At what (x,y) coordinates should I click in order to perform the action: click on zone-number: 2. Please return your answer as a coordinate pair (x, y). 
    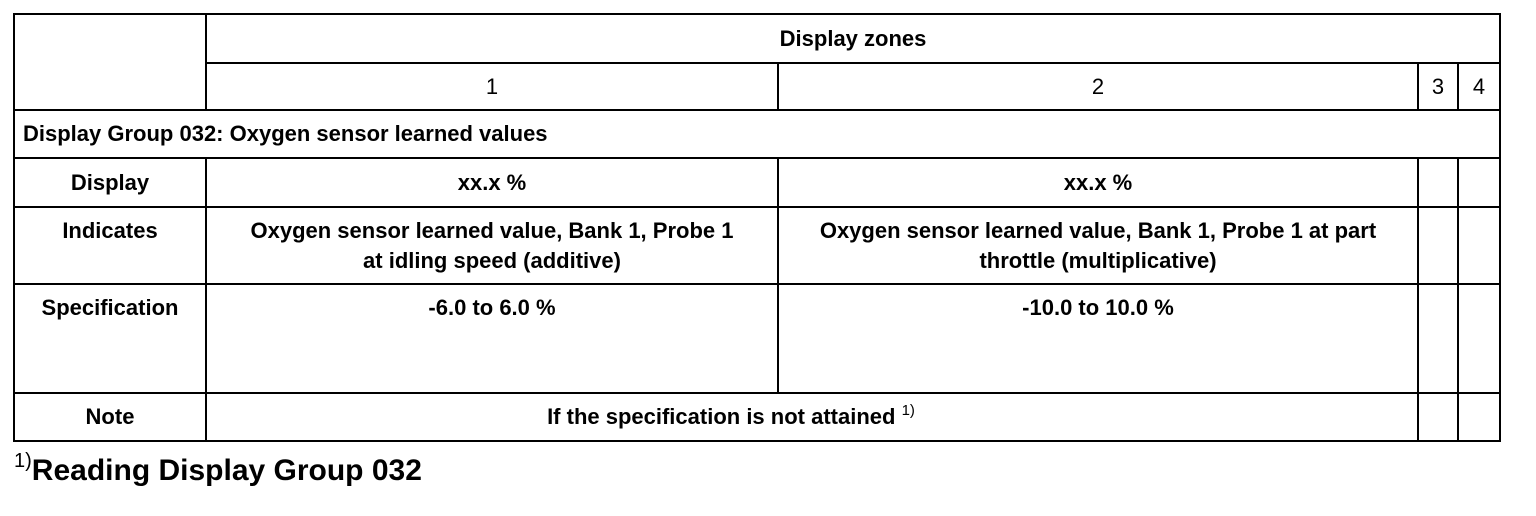
    Looking at the image, I should click on (1098, 86).